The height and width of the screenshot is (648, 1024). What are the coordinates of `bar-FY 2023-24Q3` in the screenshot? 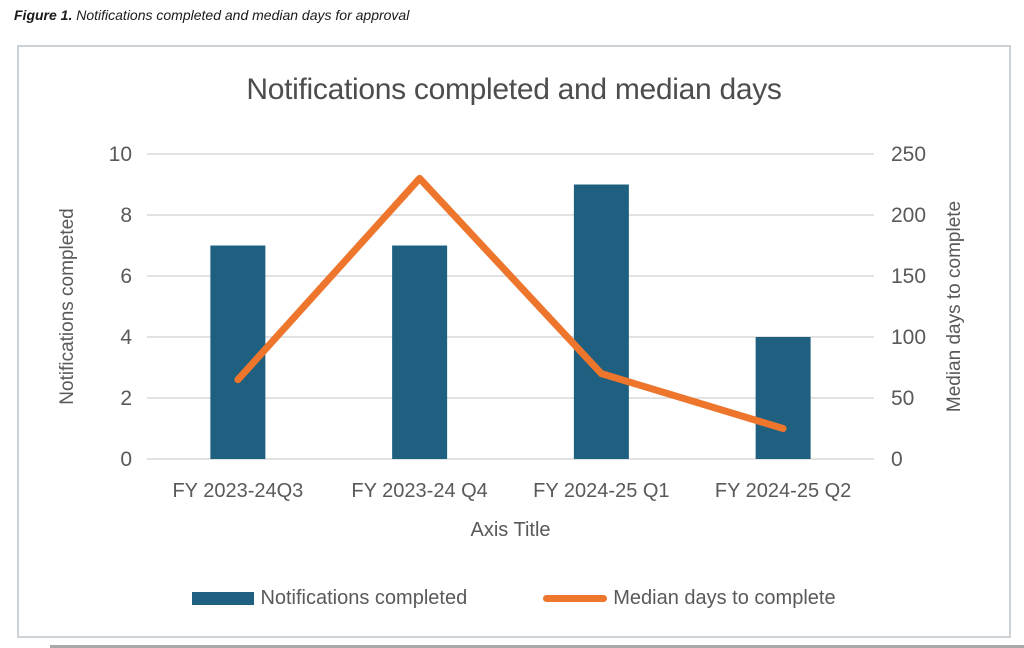 It's located at (238, 352).